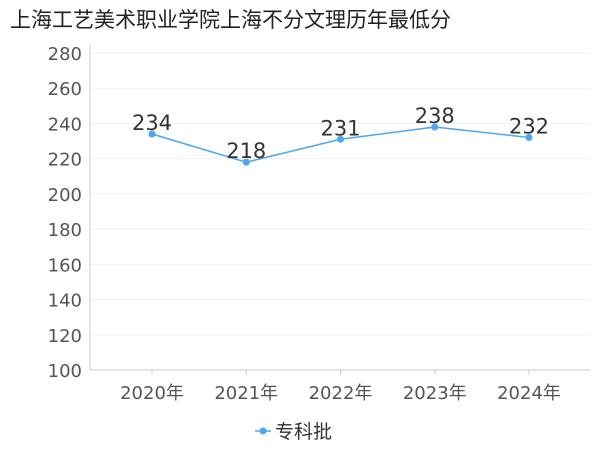 Image resolution: width=600 pixels, height=450 pixels. Describe the element at coordinates (303, 432) in the screenshot. I see `legend-label: 专科批` at that location.